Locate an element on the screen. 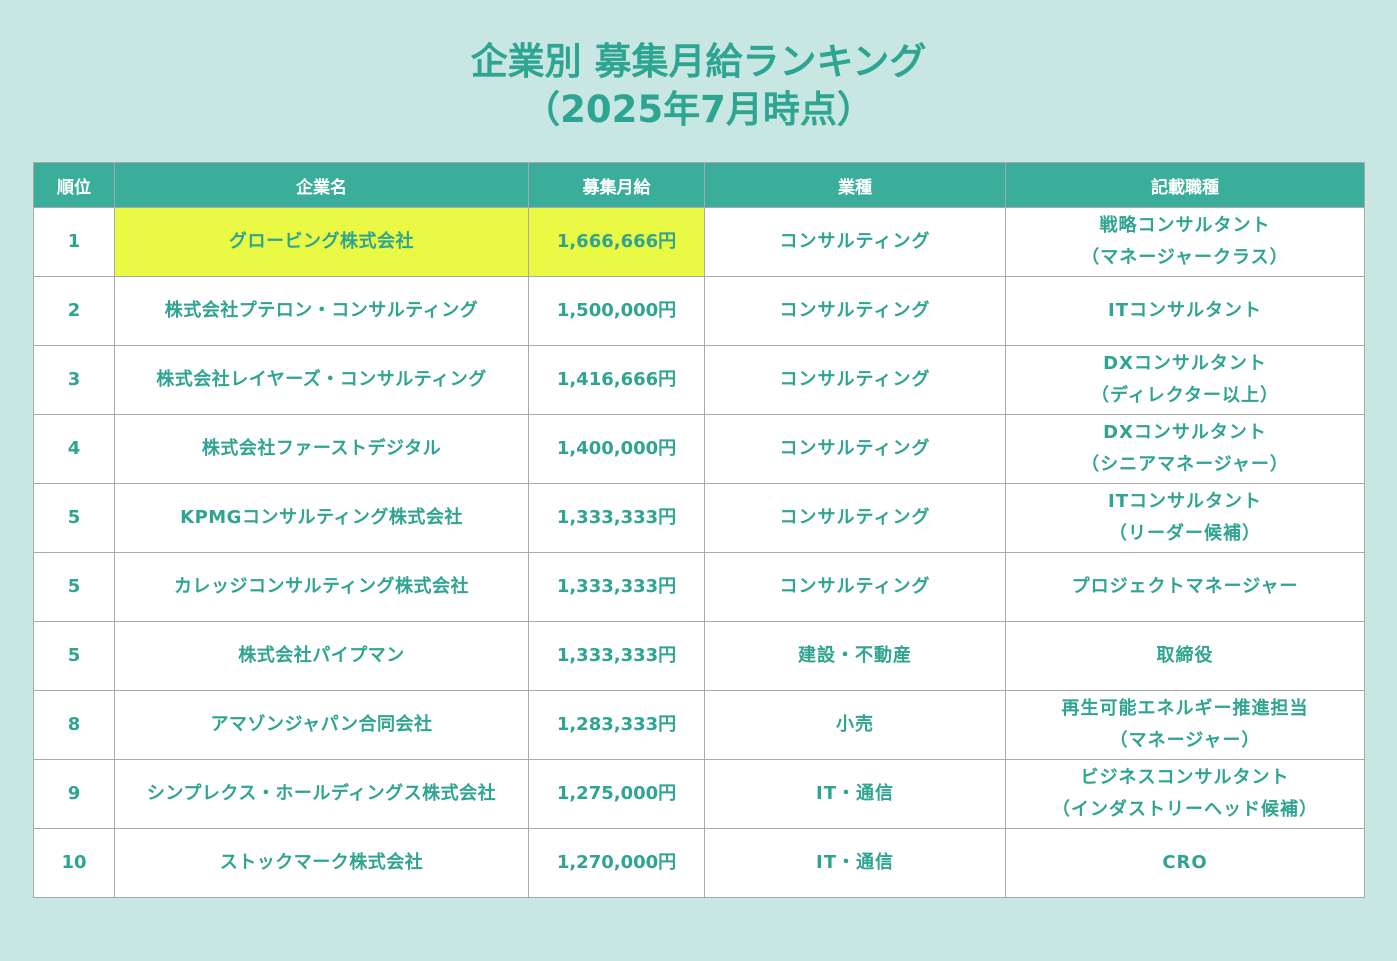  salary-cell: 1,666,666円 is located at coordinates (616, 242).